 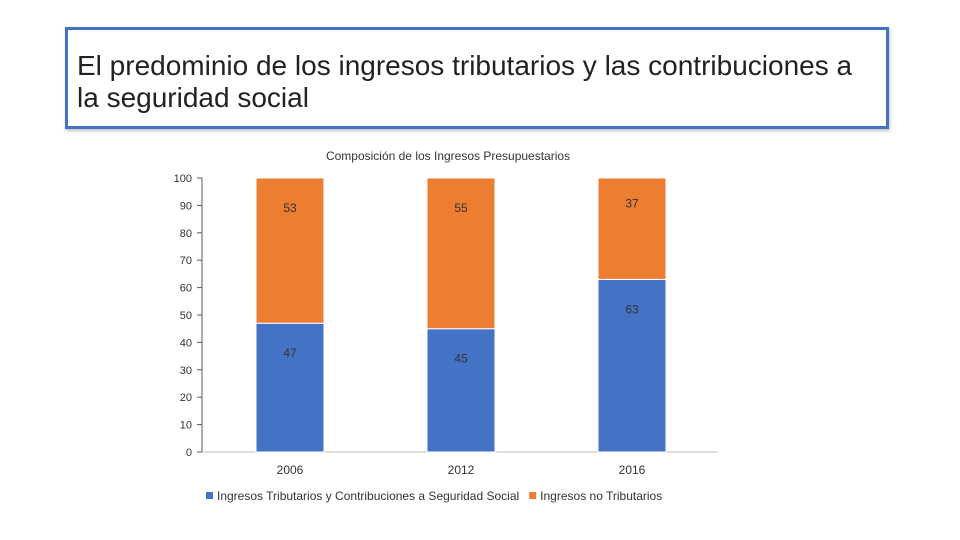 I want to click on data-label-2016-series-2: 37, so click(x=632, y=203).